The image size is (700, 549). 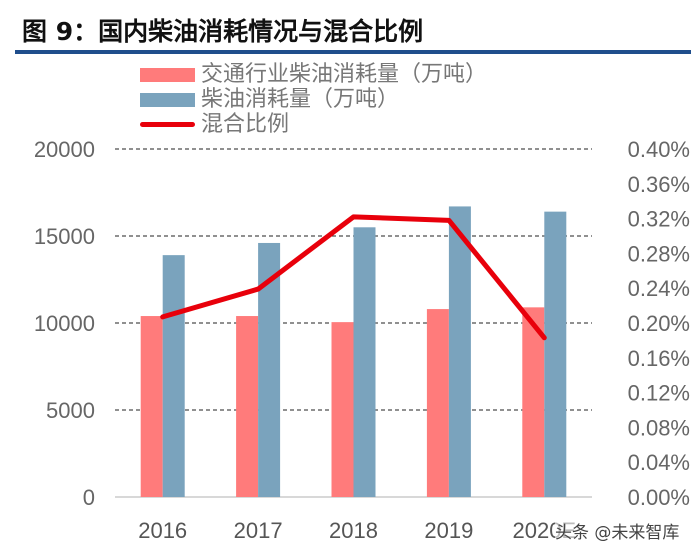 I want to click on y-tick-label: 5000, so click(x=70, y=410).